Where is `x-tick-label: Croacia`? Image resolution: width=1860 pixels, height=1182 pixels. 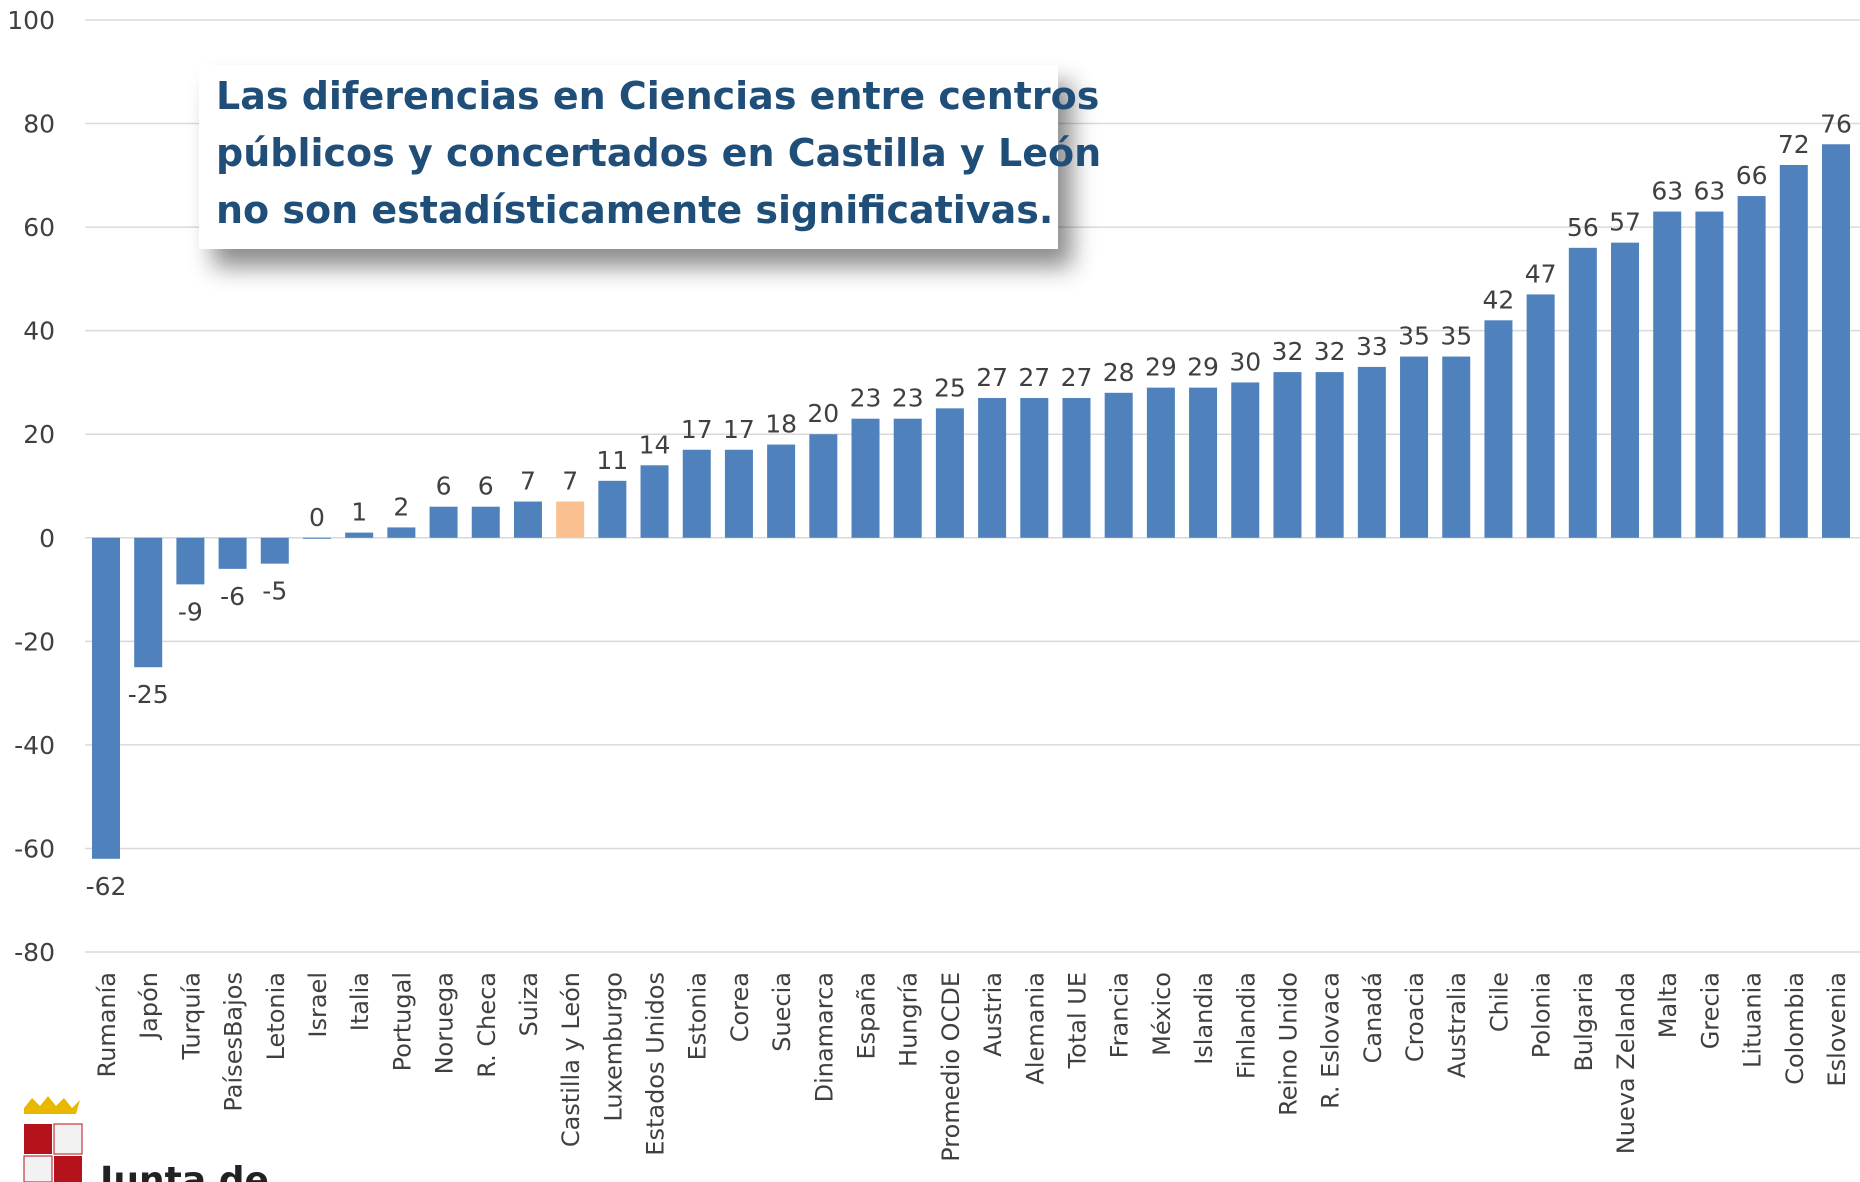
x-tick-label: Croacia is located at coordinates (1415, 1017).